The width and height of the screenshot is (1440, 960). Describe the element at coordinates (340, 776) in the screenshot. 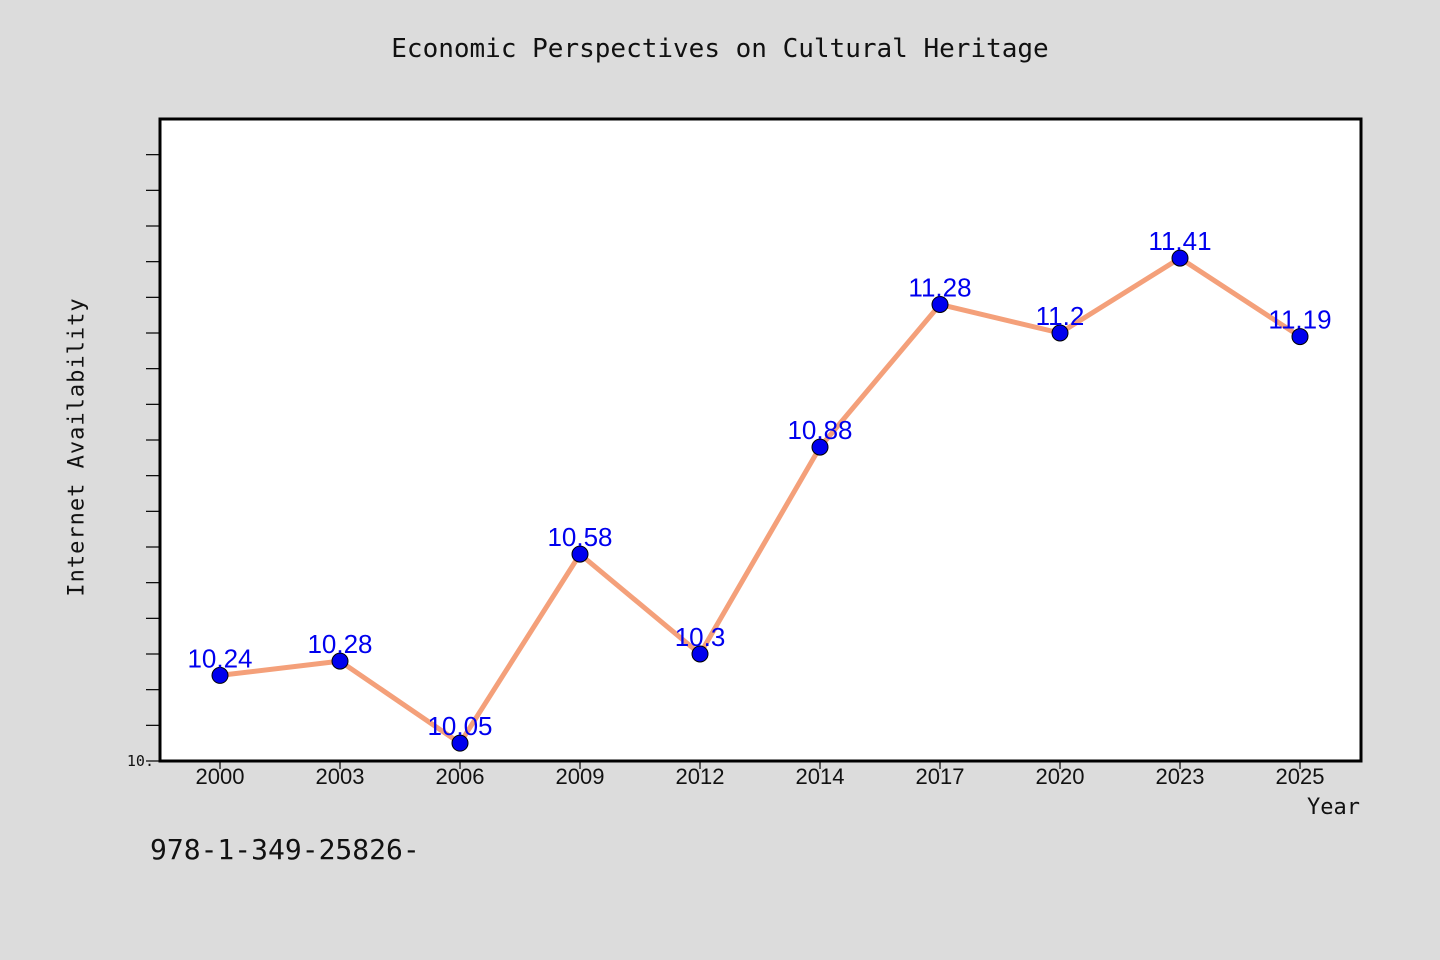

I see `x-tick-label: 2003` at that location.